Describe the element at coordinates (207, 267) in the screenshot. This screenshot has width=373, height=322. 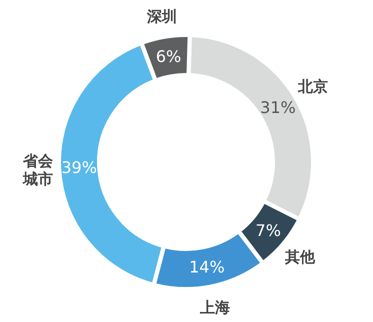
I see `data-label: 14%` at that location.